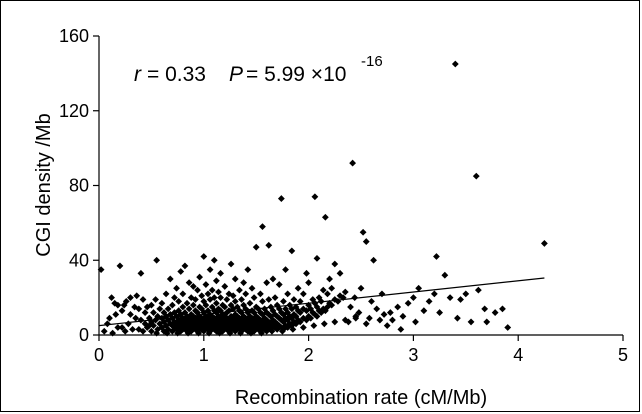  What do you see at coordinates (623, 355) in the screenshot?
I see `x-tick-label: 5` at bounding box center [623, 355].